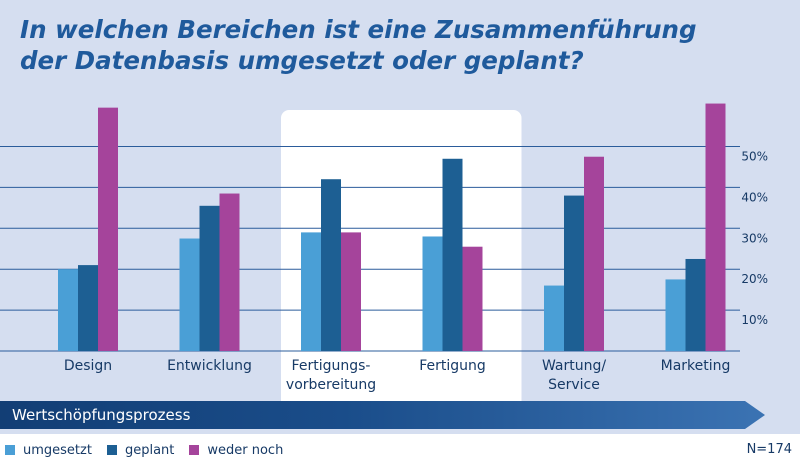 The image size is (800, 464). I want to click on legend-item-geplant: geplant, so click(140, 450).